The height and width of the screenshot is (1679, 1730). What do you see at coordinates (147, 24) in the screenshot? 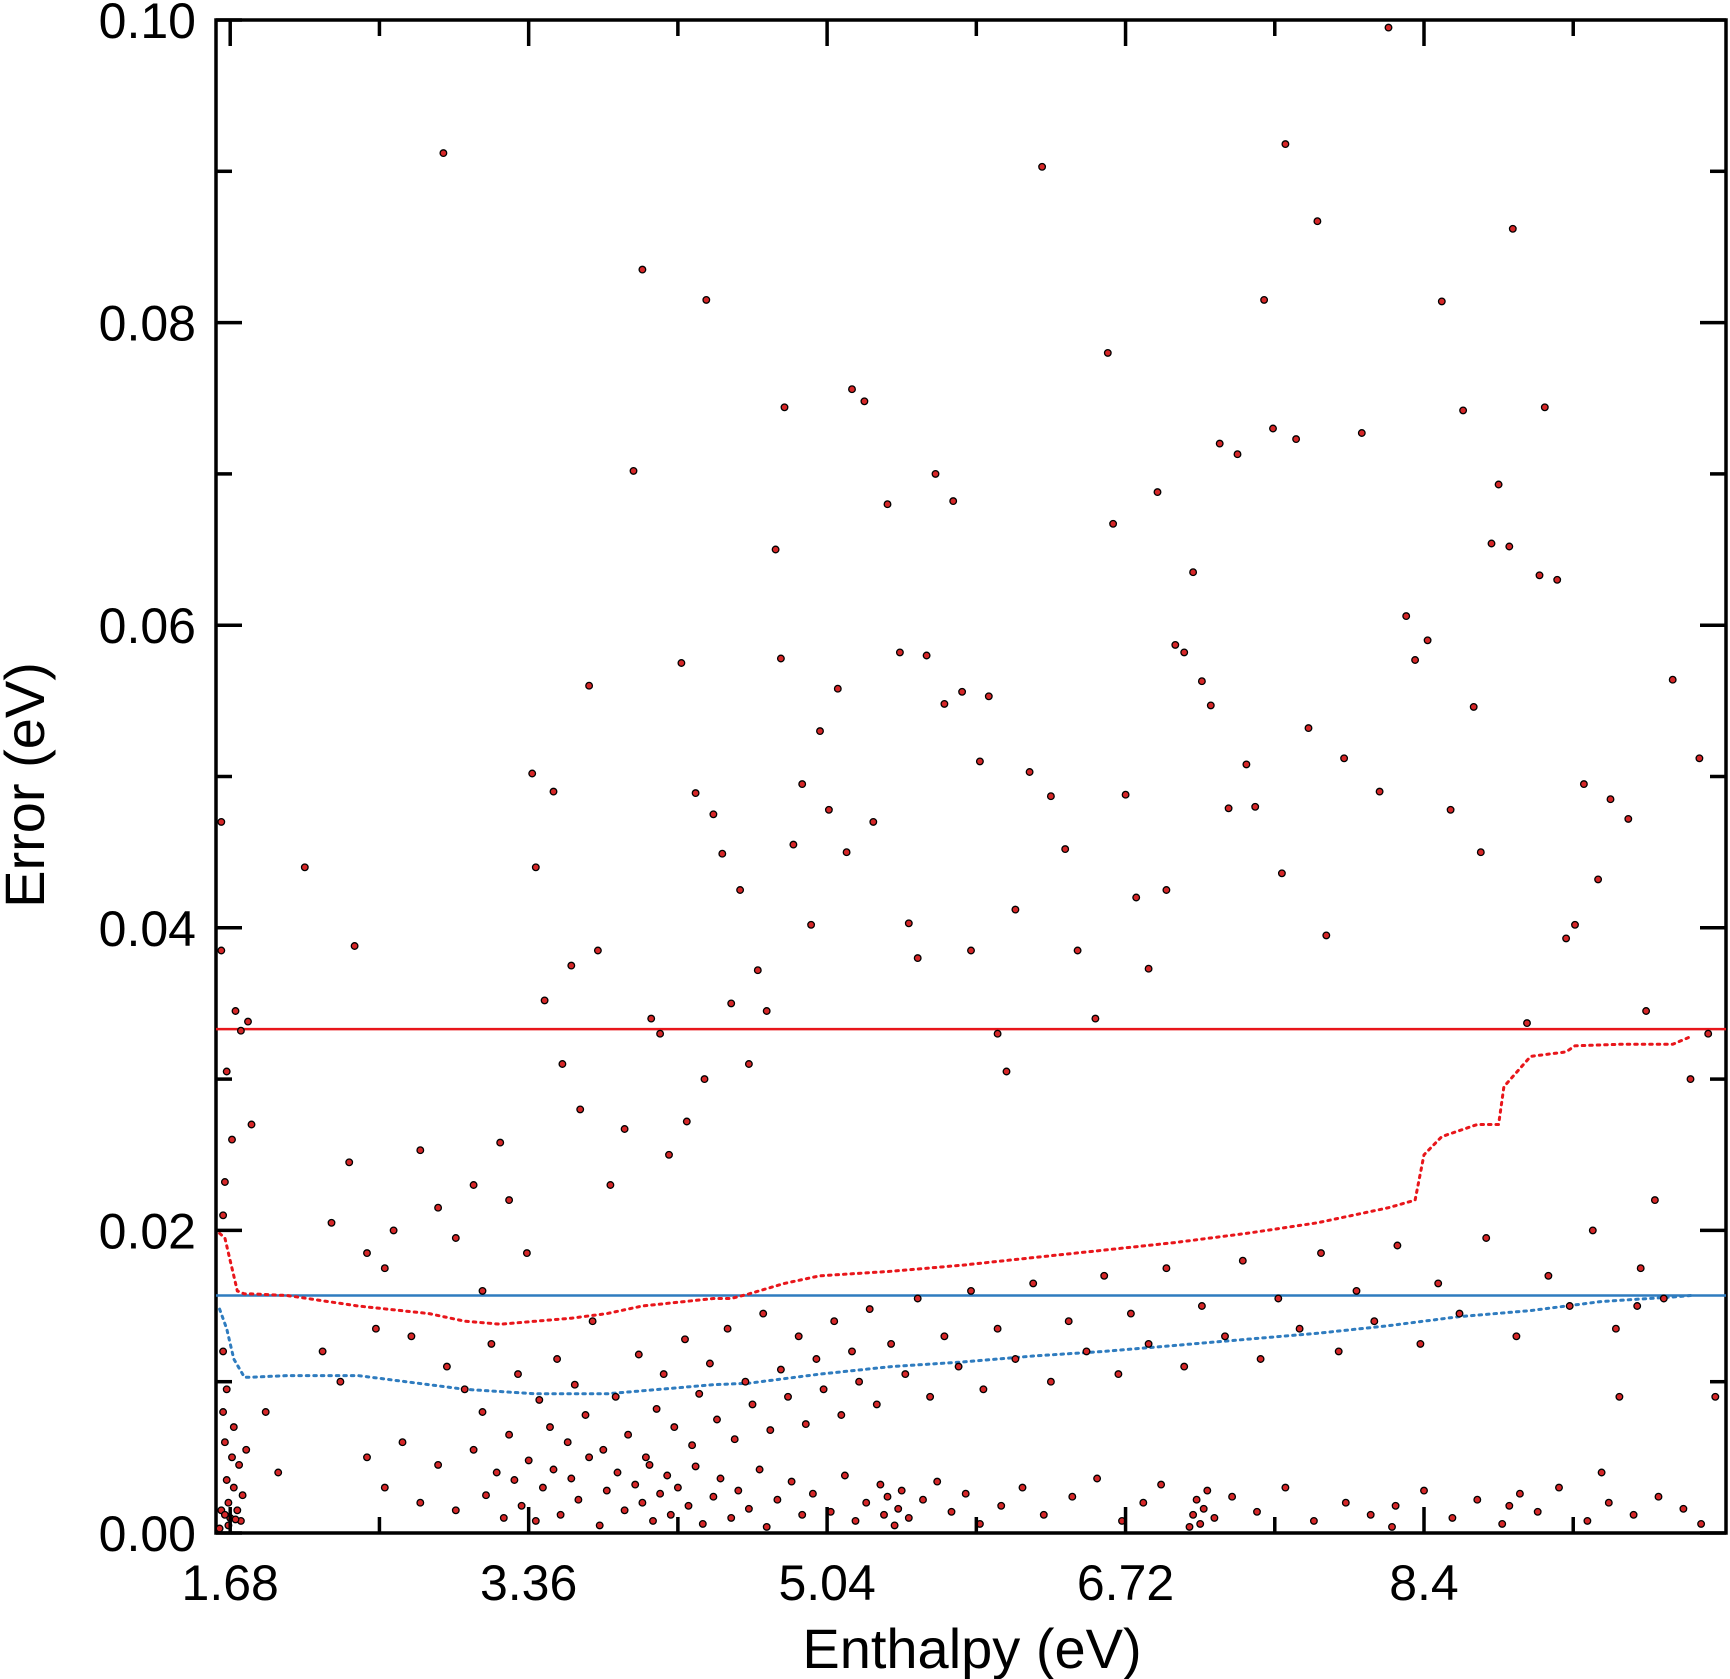
I see `y-tick-label: 0.10` at bounding box center [147, 24].